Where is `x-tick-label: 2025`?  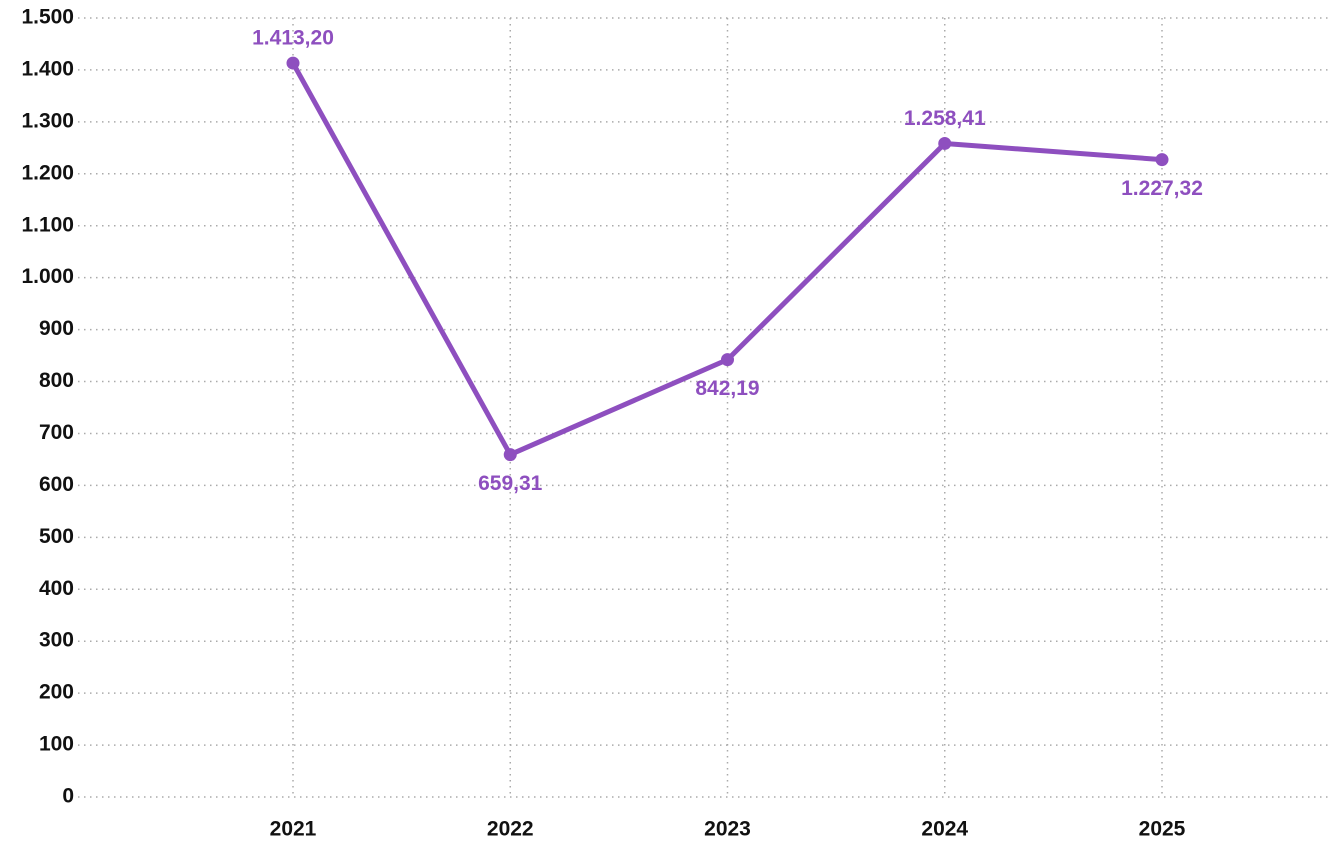
x-tick-label: 2025 is located at coordinates (1162, 829).